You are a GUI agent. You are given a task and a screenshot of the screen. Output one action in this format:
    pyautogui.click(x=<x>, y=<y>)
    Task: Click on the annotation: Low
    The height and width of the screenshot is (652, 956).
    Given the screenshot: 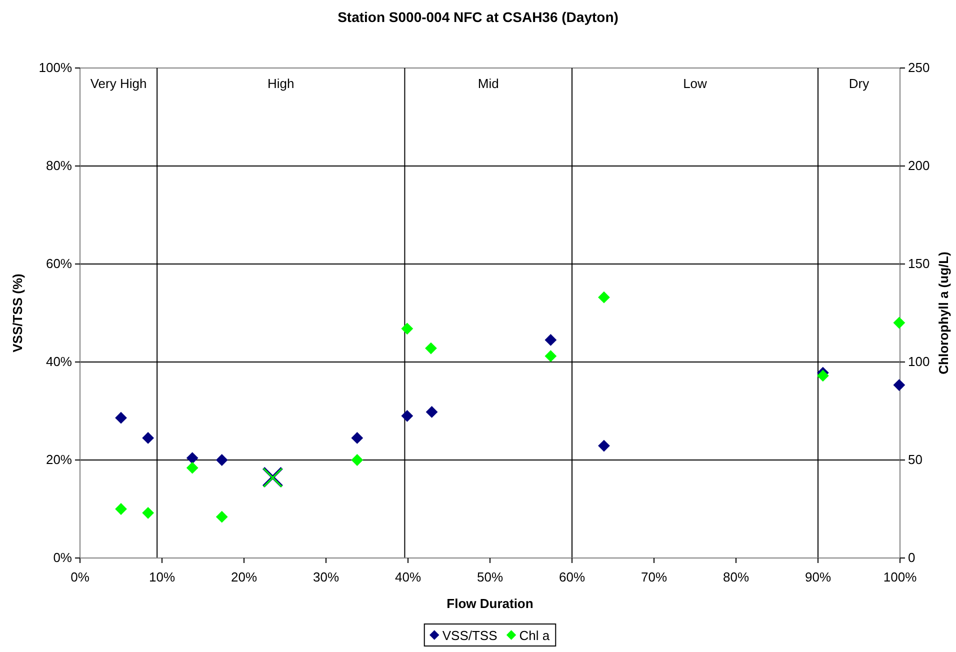 What is the action you would take?
    pyautogui.click(x=695, y=83)
    